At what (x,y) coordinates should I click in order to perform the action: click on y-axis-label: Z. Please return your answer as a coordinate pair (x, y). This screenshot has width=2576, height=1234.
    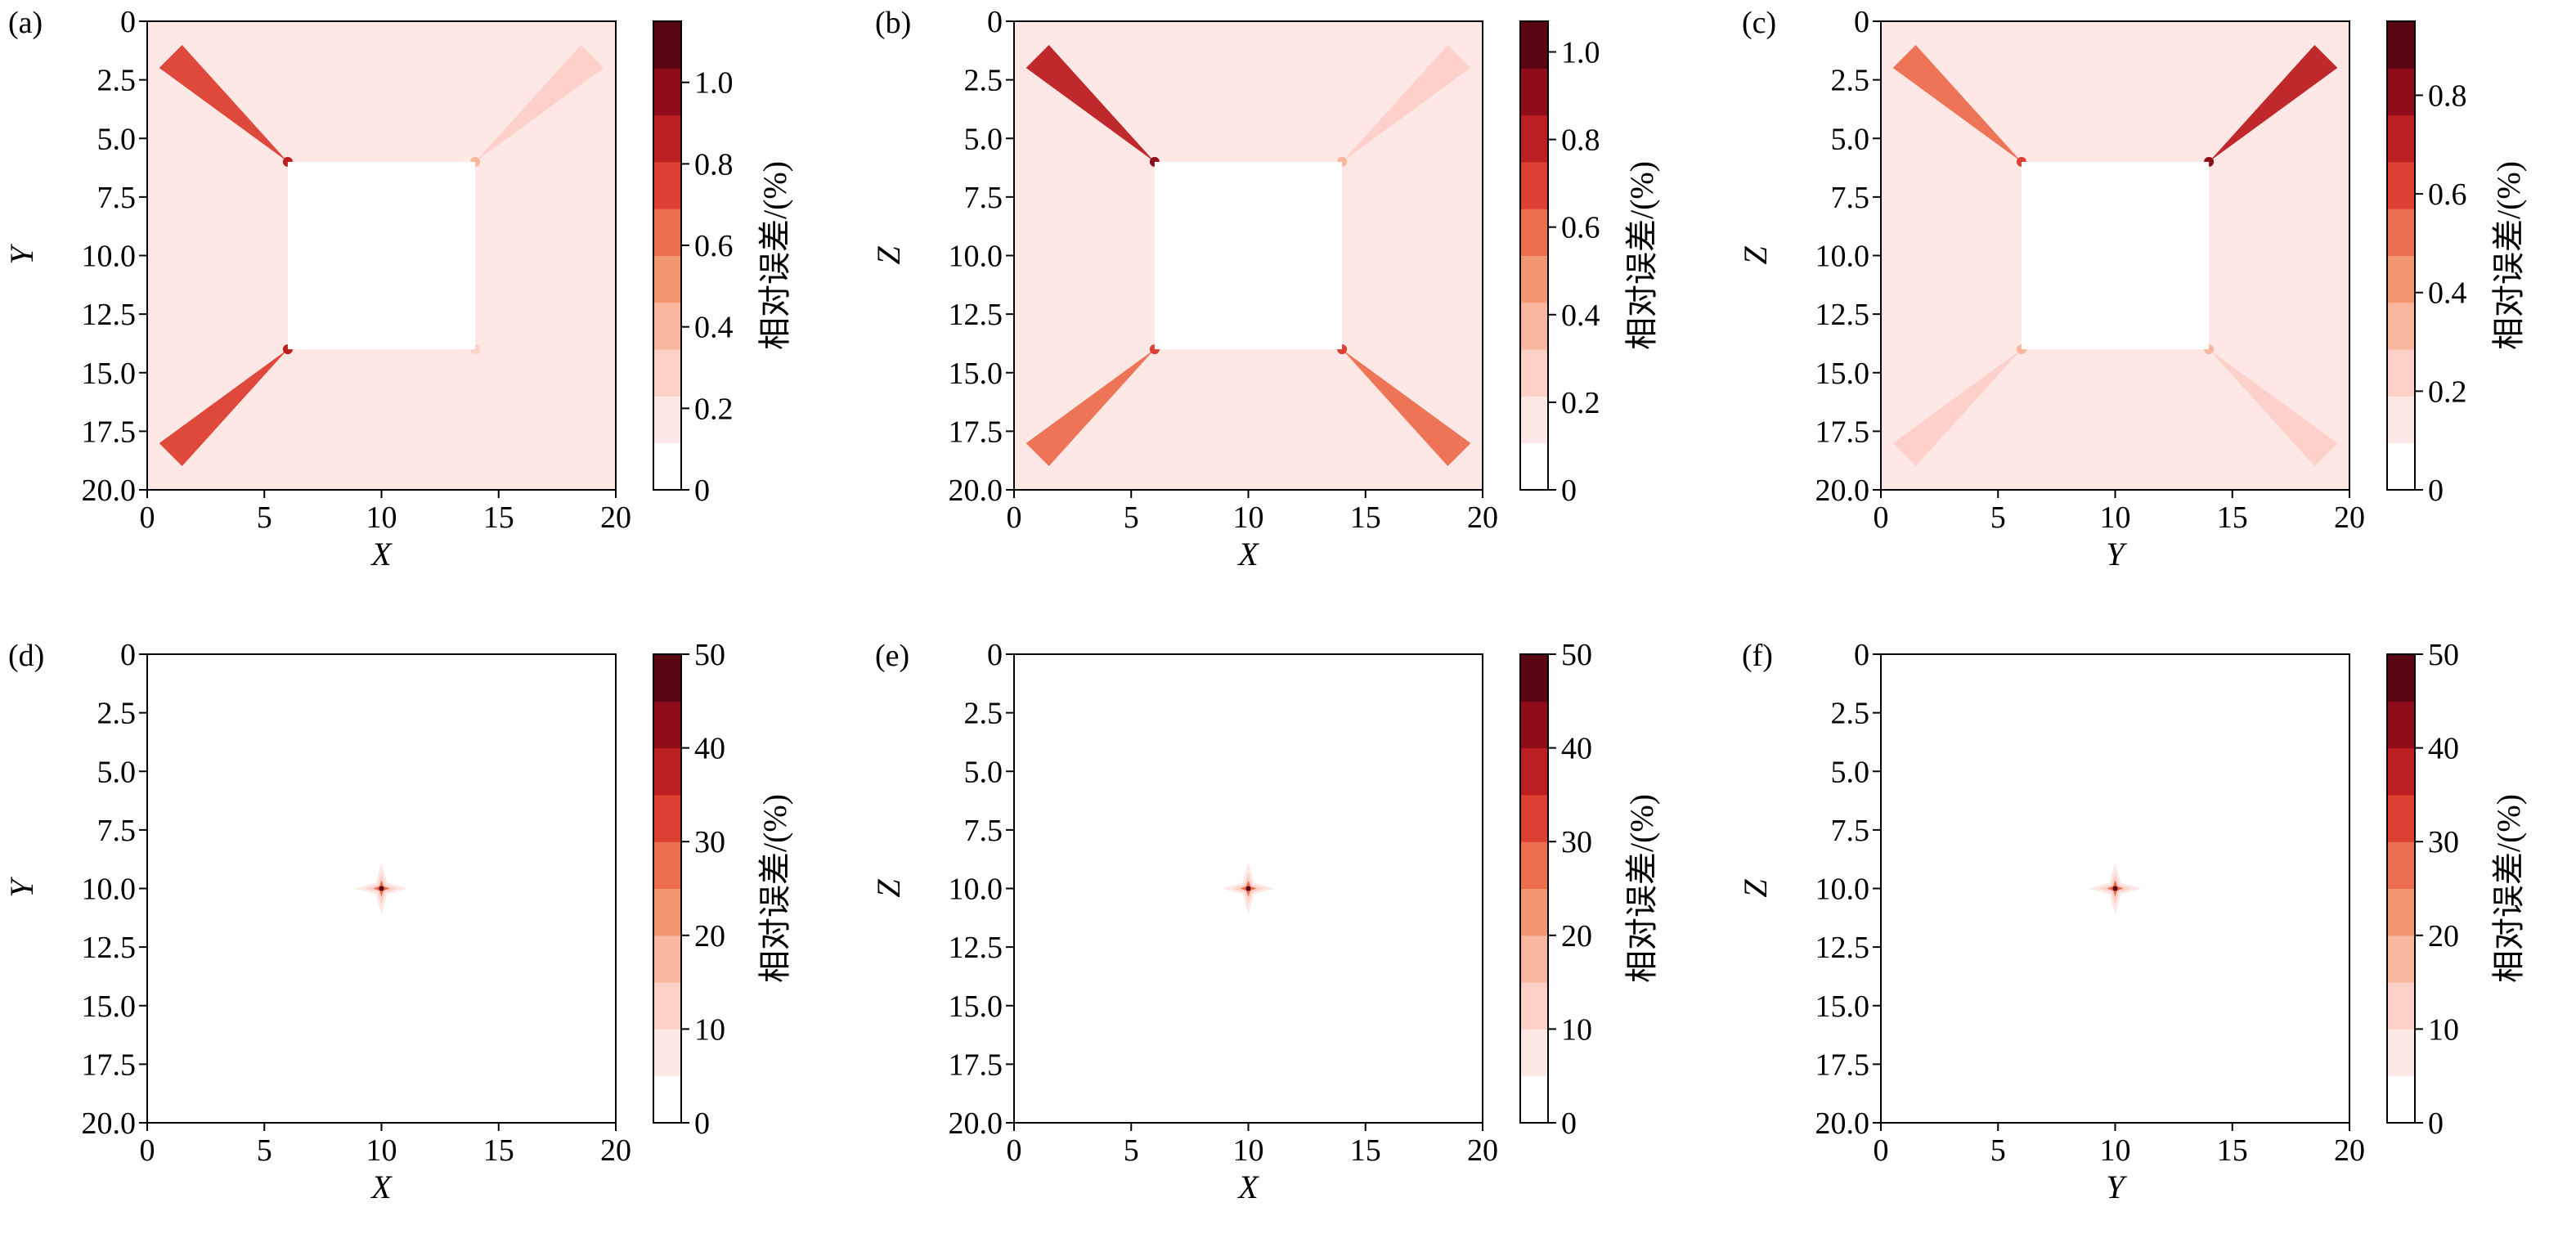
    Looking at the image, I should click on (888, 255).